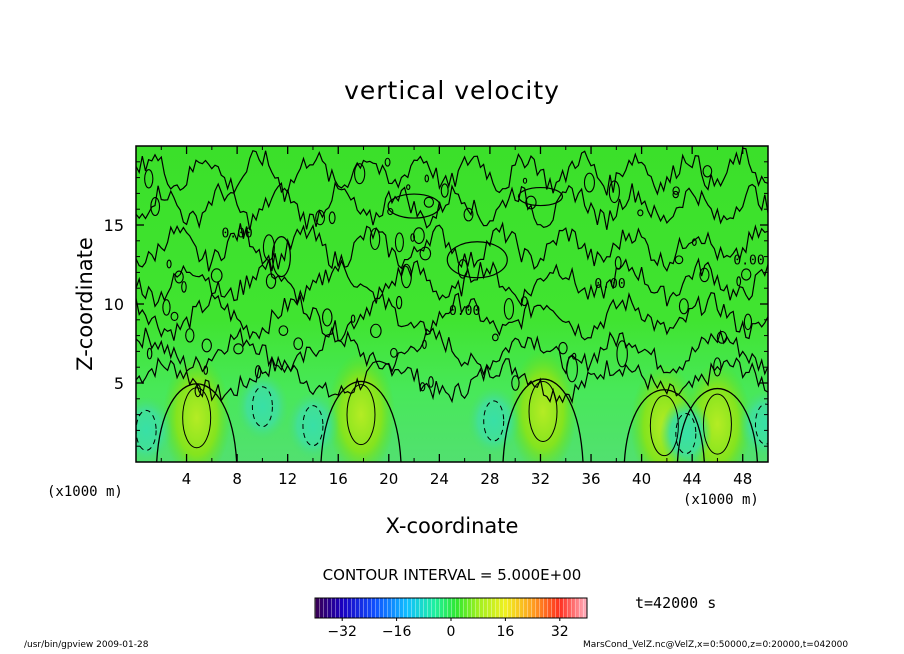 Image resolution: width=904 pixels, height=654 pixels. Describe the element at coordinates (505, 632) in the screenshot. I see `colorbar-tick-label: 16` at that location.